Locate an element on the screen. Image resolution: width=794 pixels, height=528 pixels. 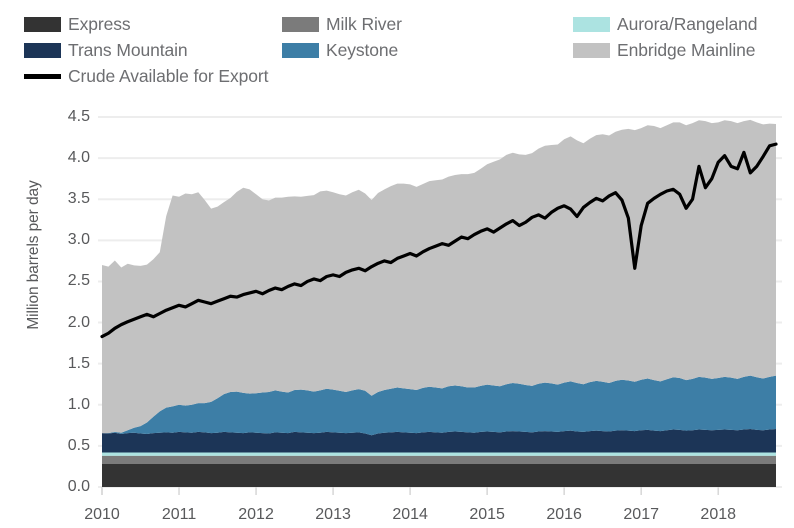
x-axis-tick-label: 2015 is located at coordinates (487, 514).